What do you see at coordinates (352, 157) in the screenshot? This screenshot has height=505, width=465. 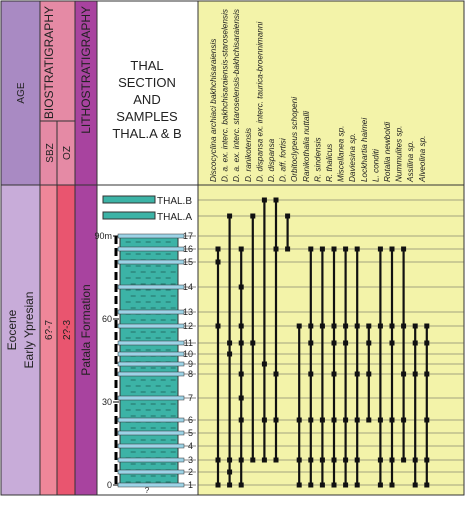 I see `species-name: Daviesina sp.` at bounding box center [352, 157].